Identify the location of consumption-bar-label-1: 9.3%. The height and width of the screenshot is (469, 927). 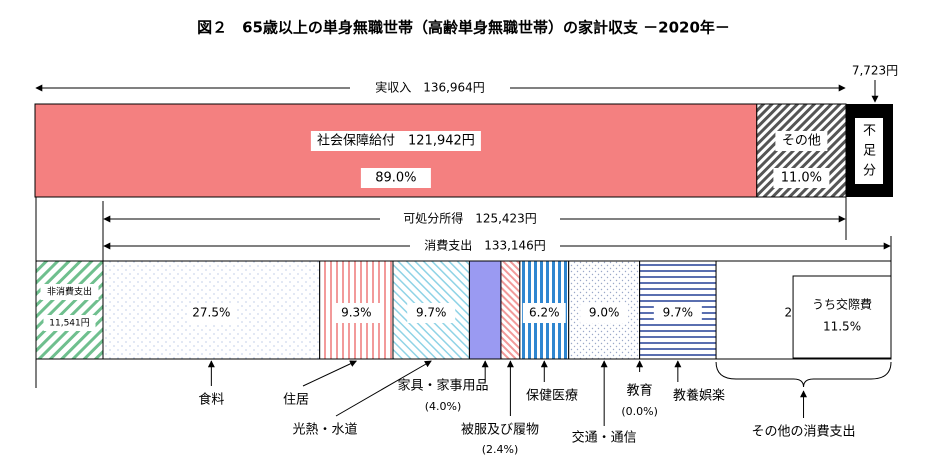
(356, 313).